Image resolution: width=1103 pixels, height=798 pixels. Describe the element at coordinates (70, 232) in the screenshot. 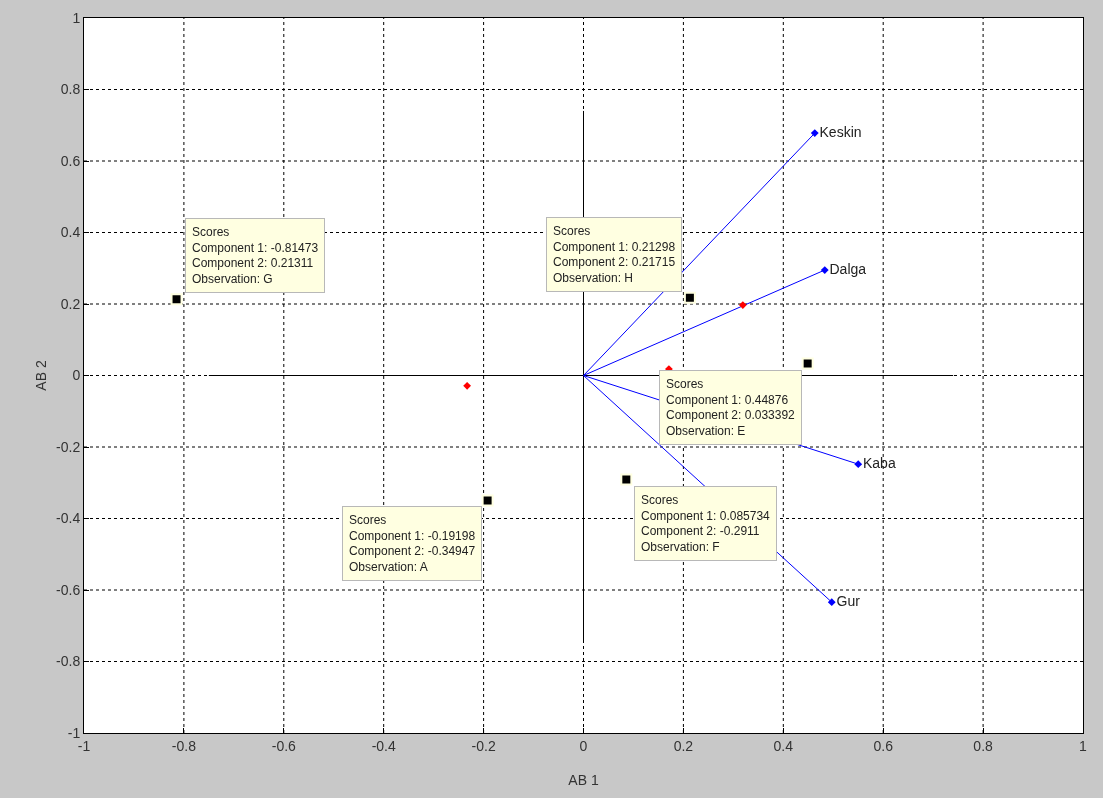

I see `y-tick-label: 0.4` at that location.